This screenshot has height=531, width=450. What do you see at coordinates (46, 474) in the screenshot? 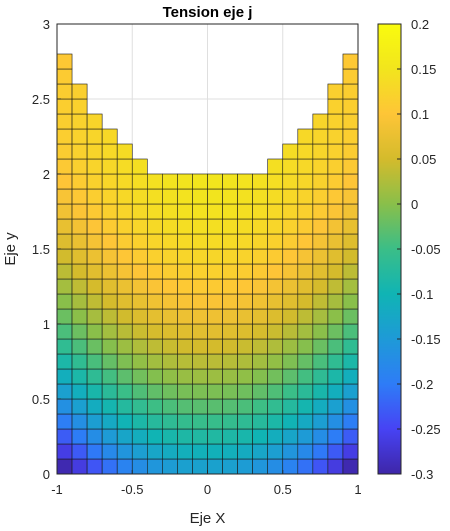
I see `y-tick-label: 0` at bounding box center [46, 474].